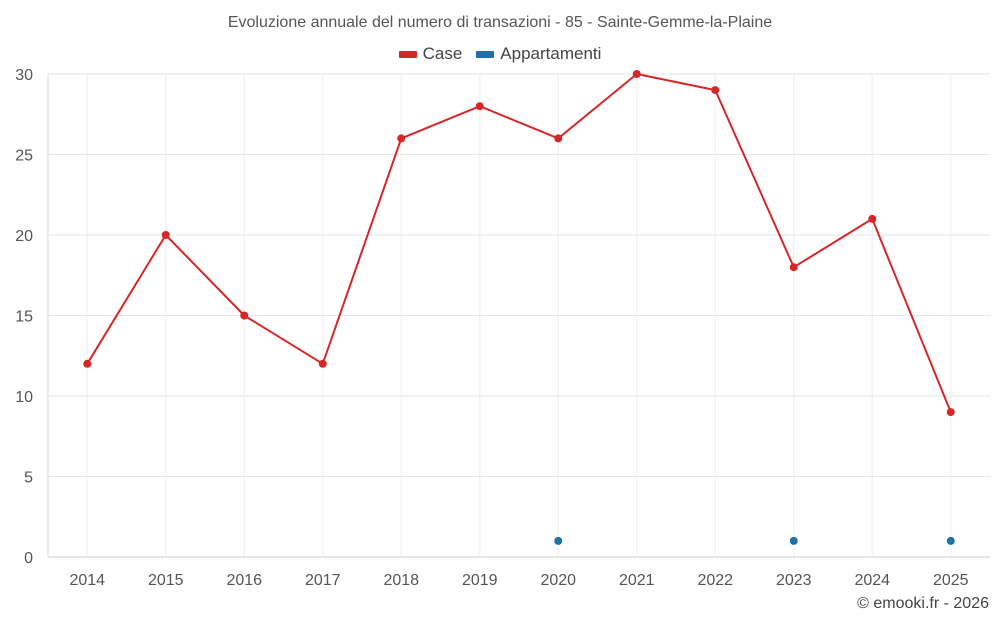 This screenshot has height=625, width=1000. Describe the element at coordinates (24, 75) in the screenshot. I see `y-tick-label: 30` at that location.